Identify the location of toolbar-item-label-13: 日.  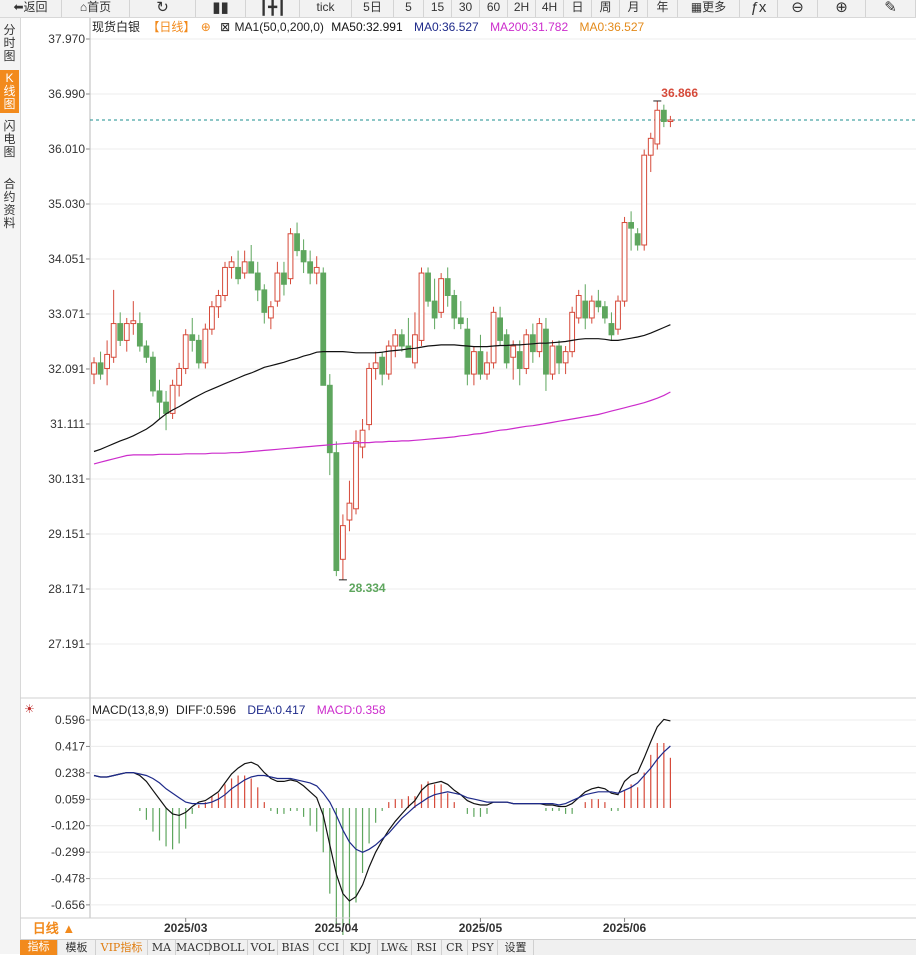
(578, 8).